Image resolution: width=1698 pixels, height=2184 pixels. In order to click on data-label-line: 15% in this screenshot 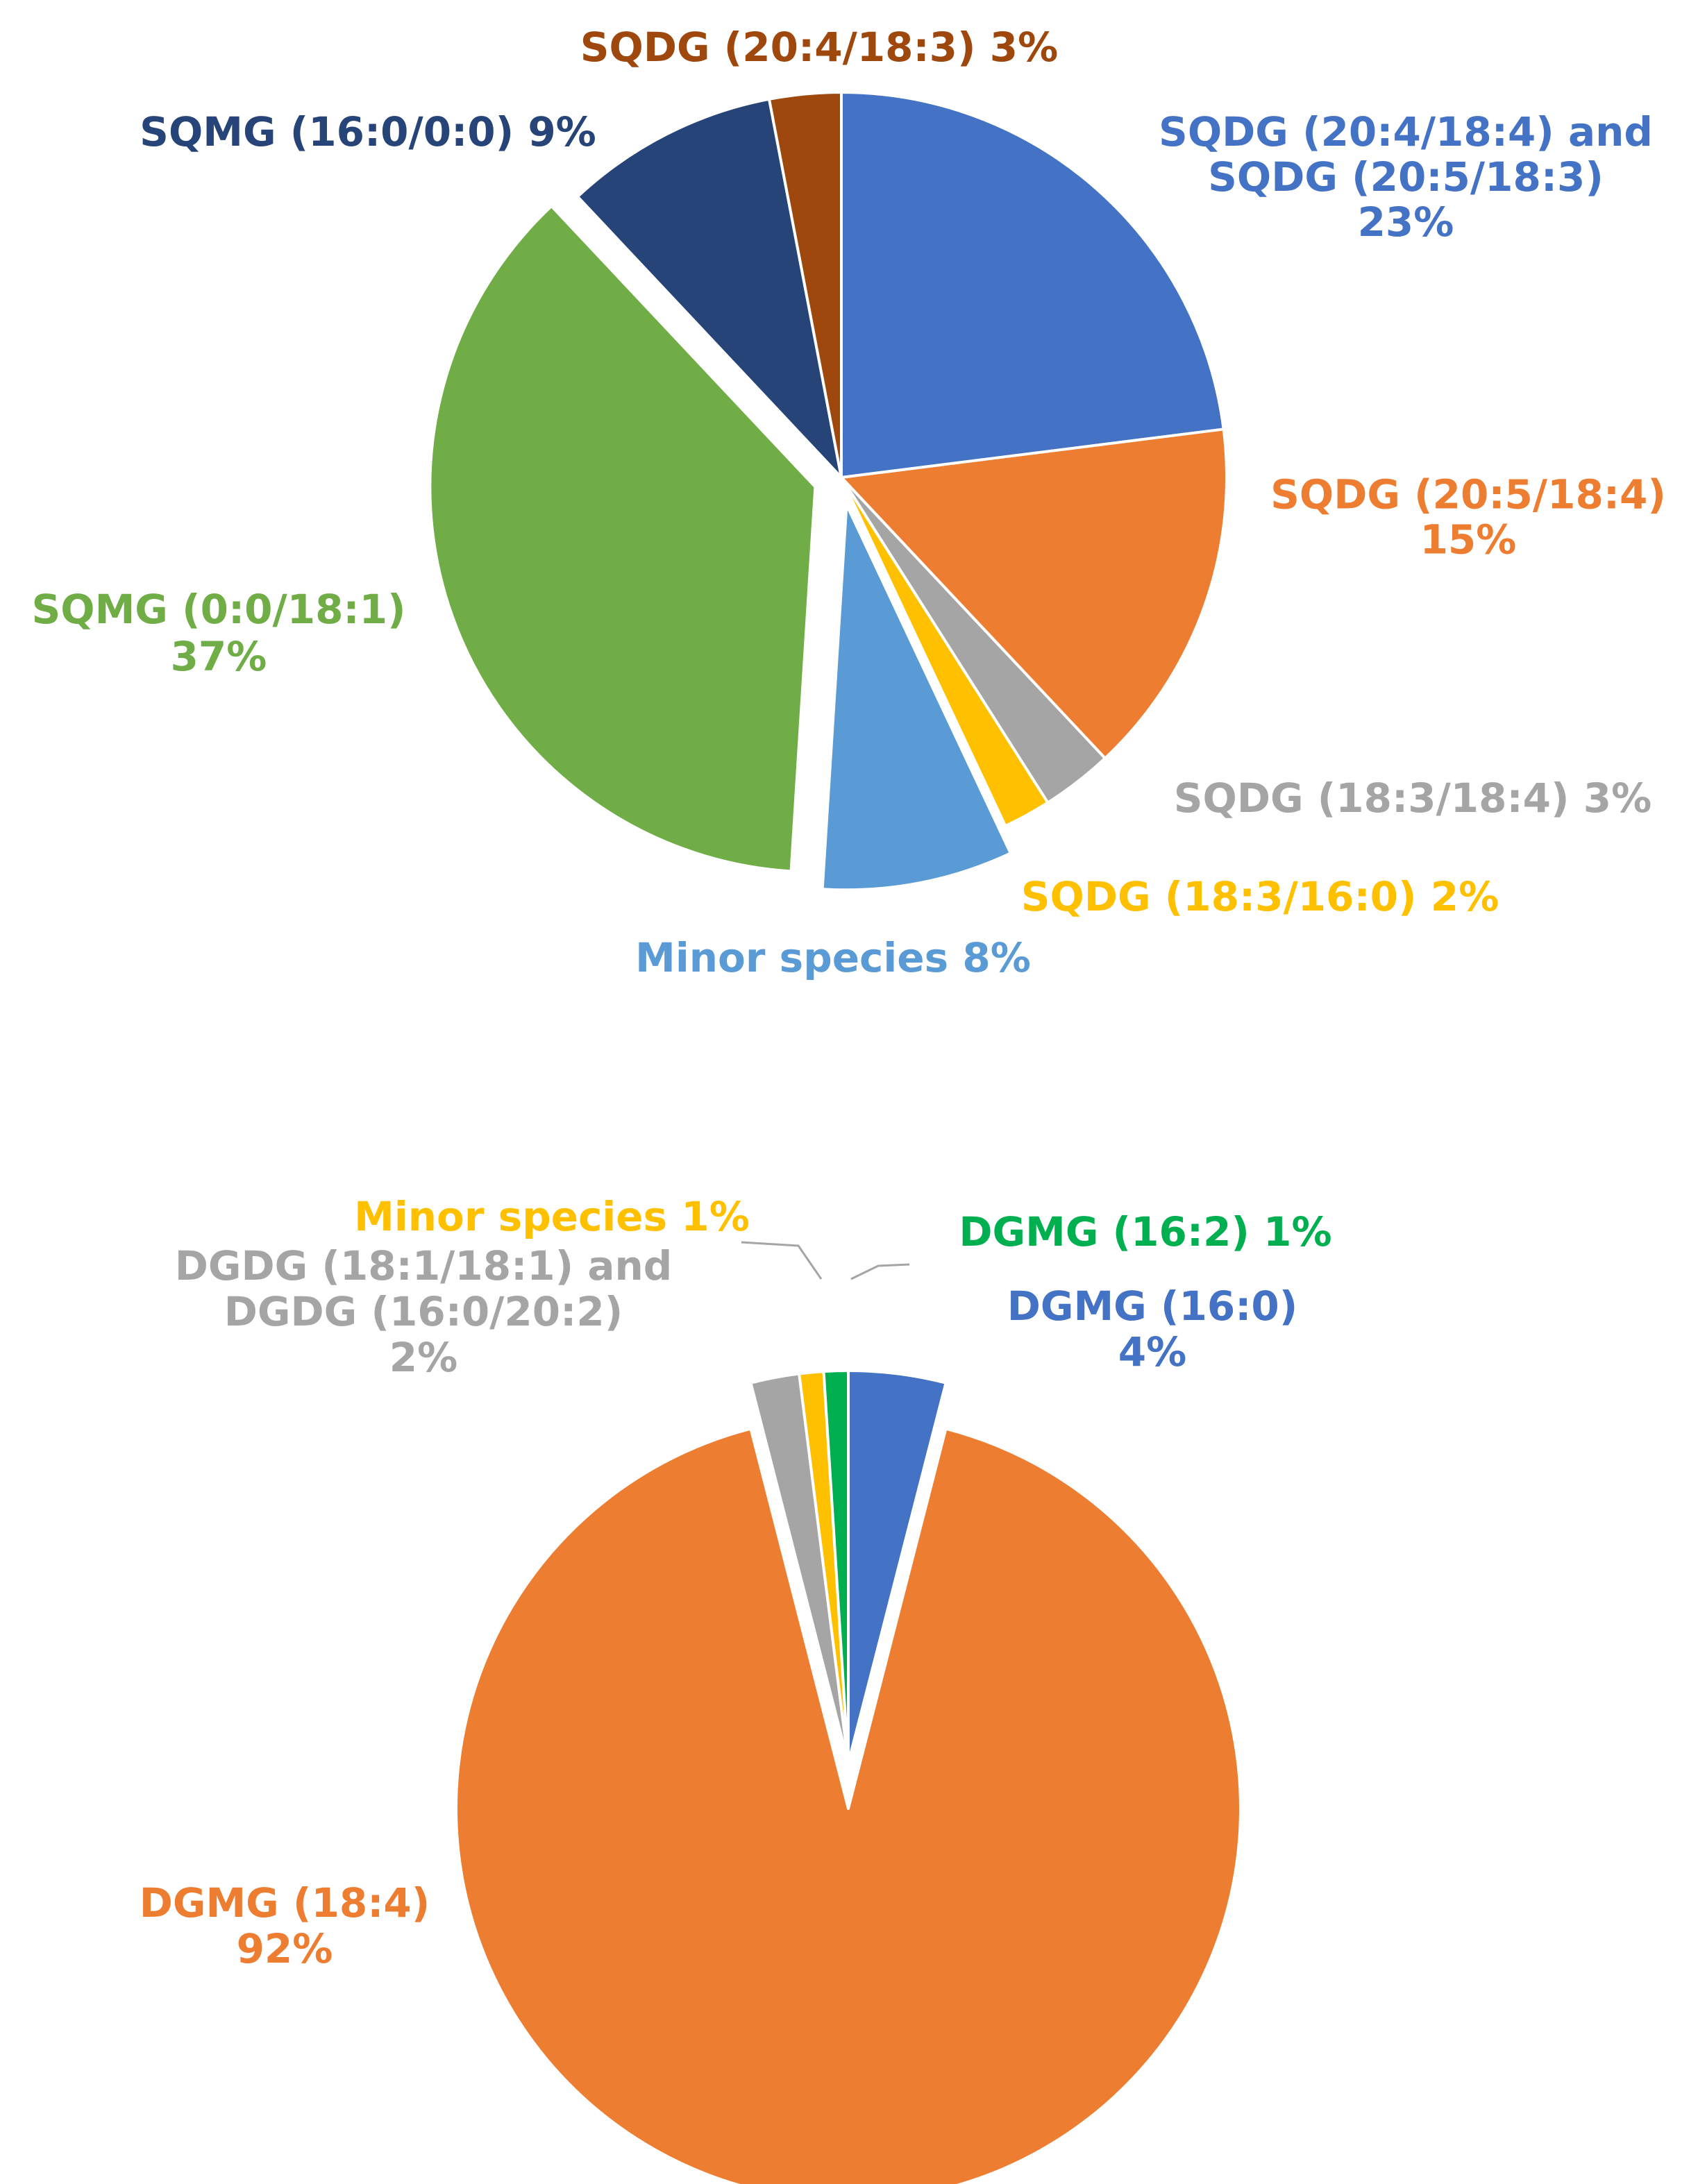, I will do `click(1469, 540)`.